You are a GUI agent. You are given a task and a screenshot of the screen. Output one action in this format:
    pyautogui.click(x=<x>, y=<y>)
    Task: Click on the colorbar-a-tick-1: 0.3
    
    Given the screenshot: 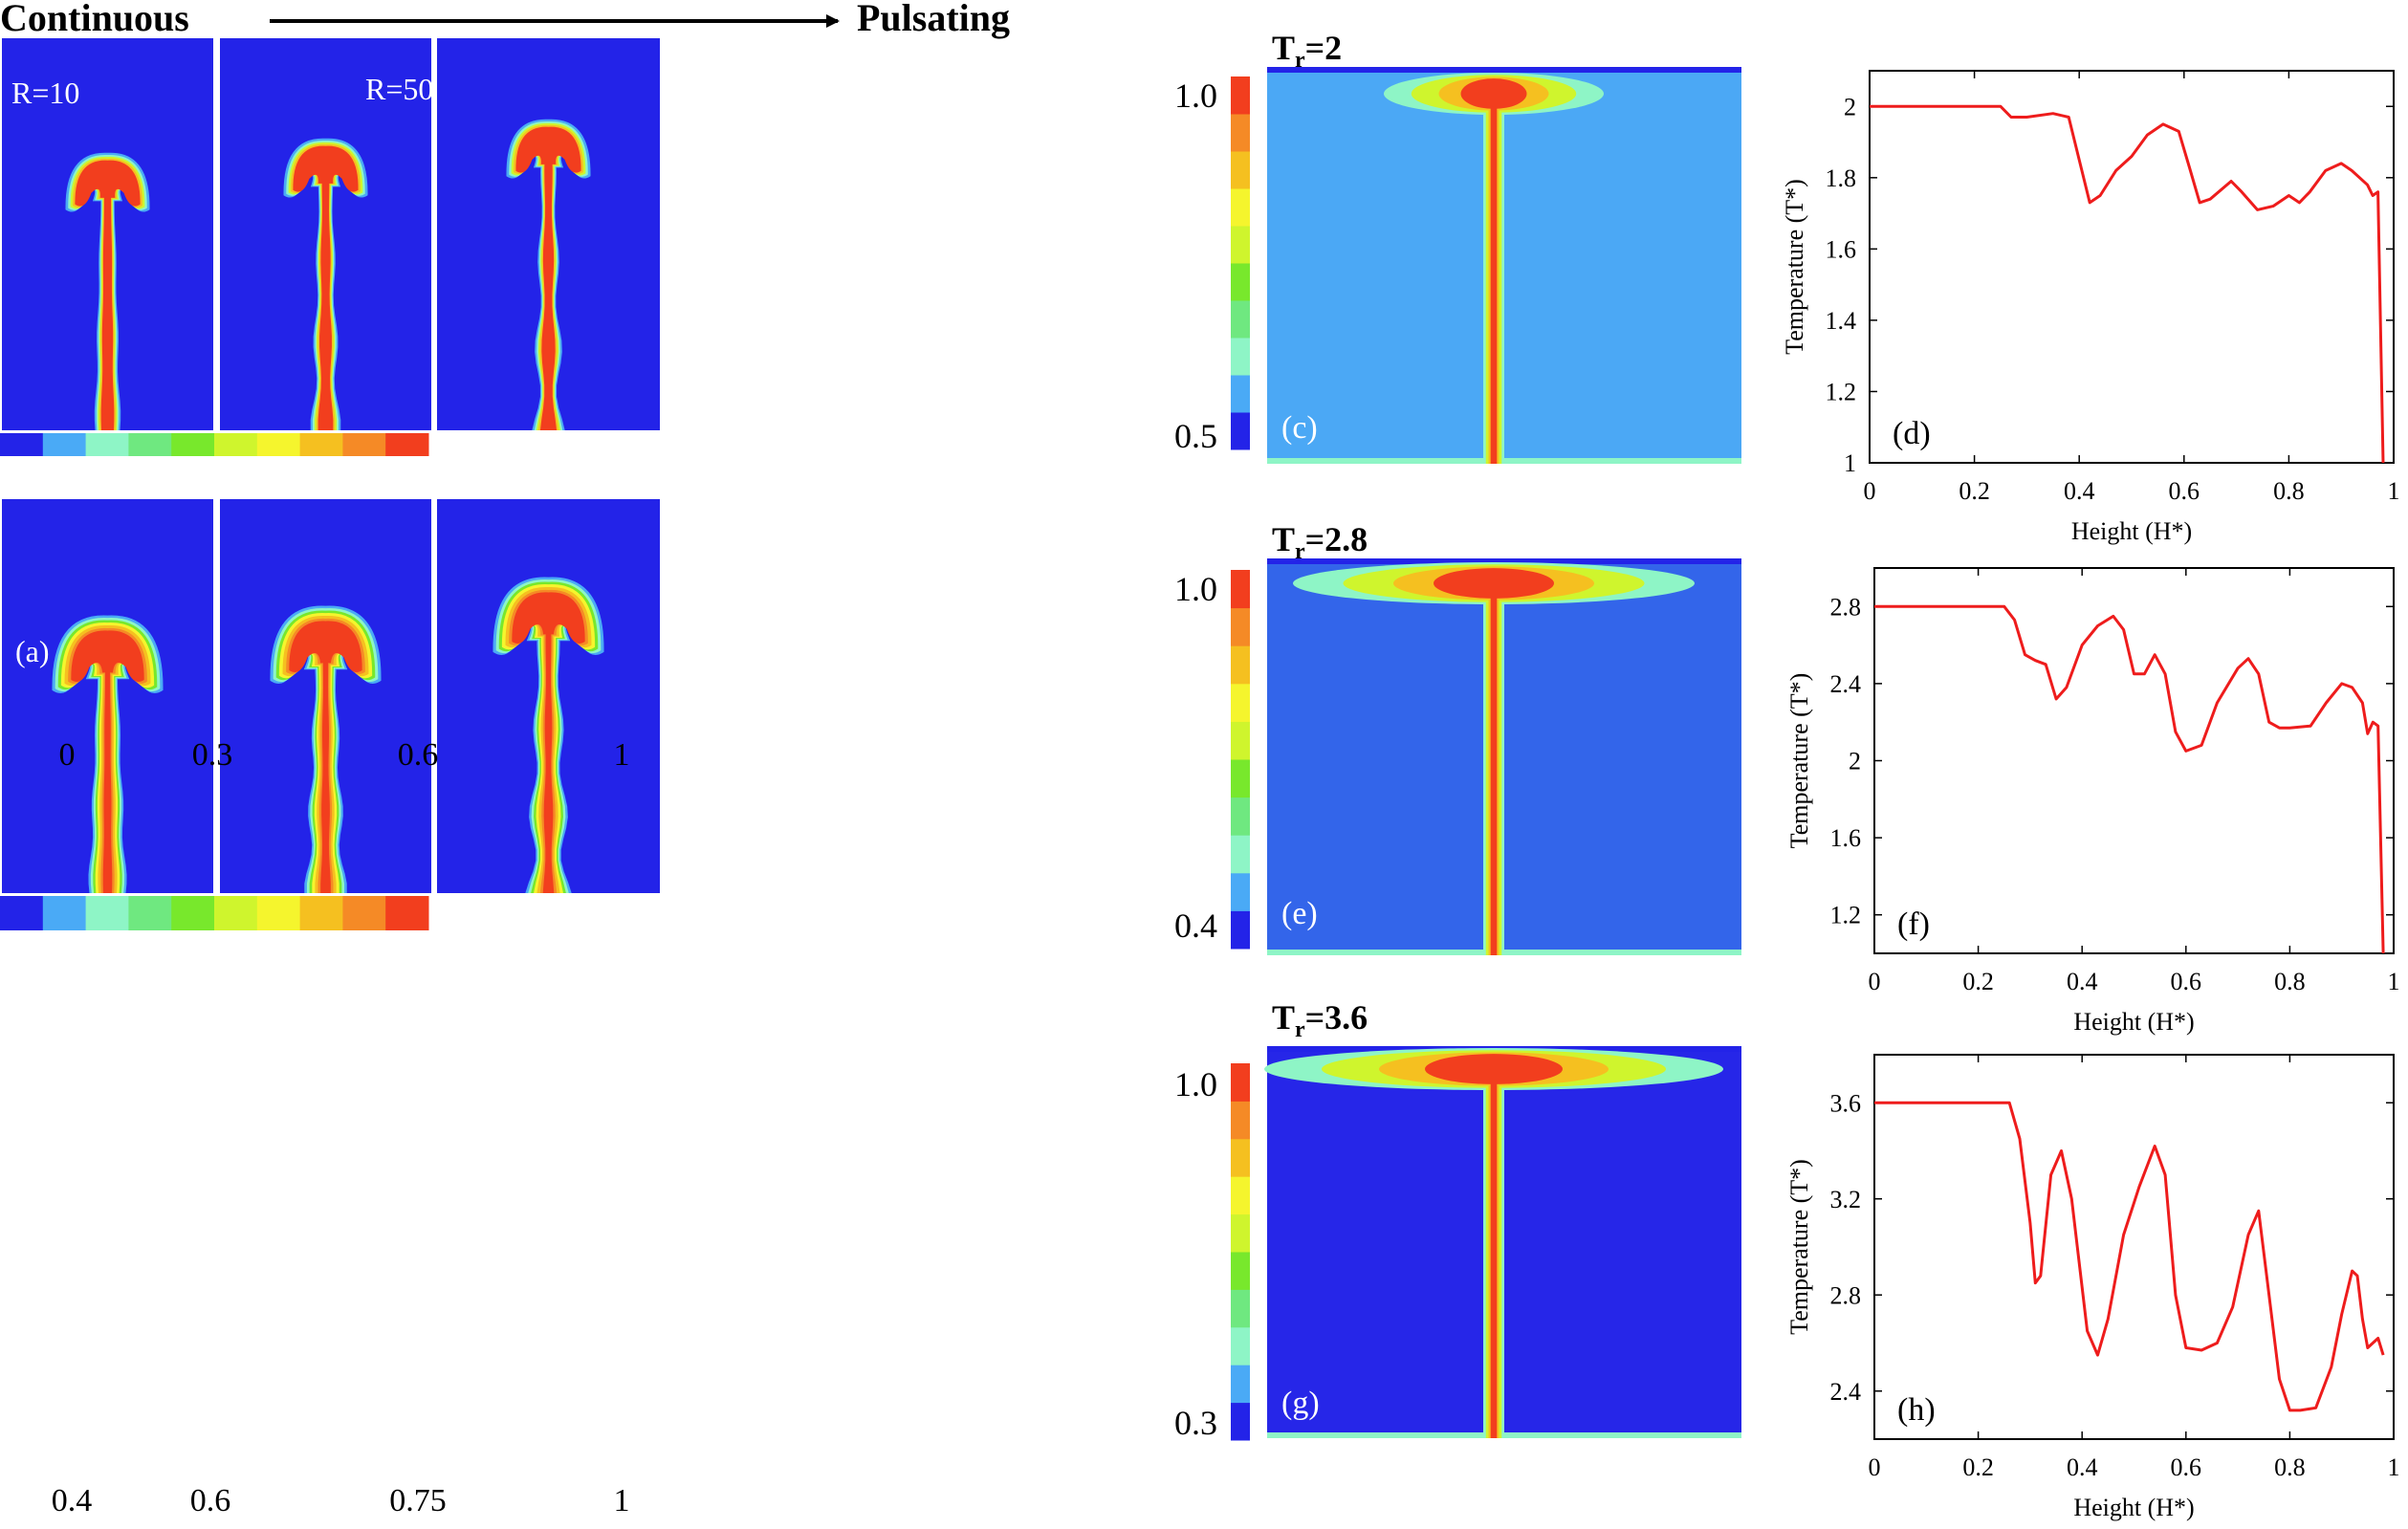 What is the action you would take?
    pyautogui.click(x=213, y=755)
    